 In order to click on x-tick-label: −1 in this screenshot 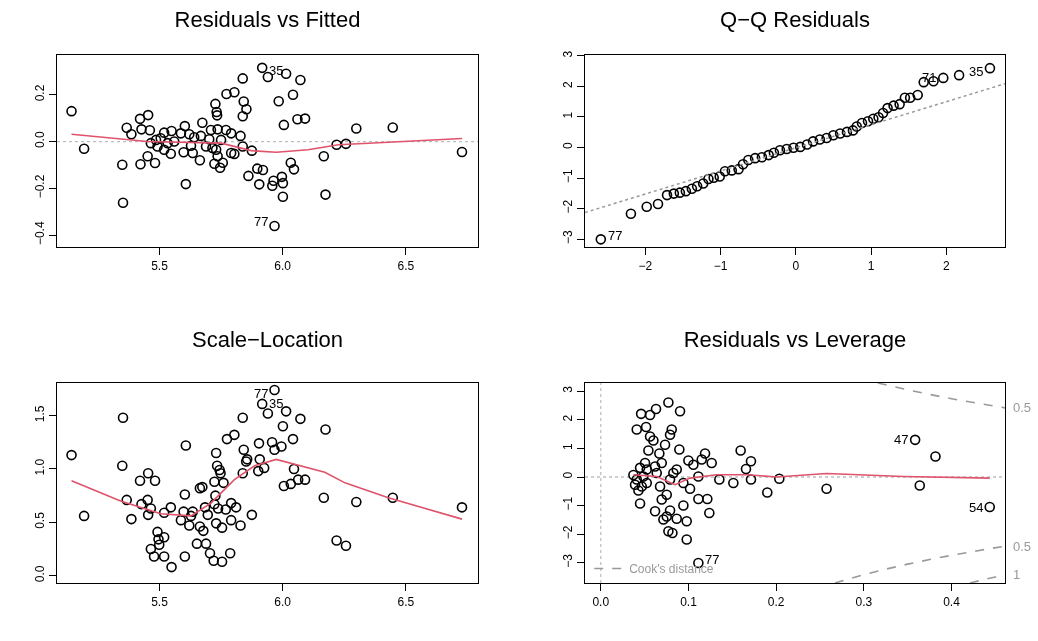, I will do `click(720, 265)`.